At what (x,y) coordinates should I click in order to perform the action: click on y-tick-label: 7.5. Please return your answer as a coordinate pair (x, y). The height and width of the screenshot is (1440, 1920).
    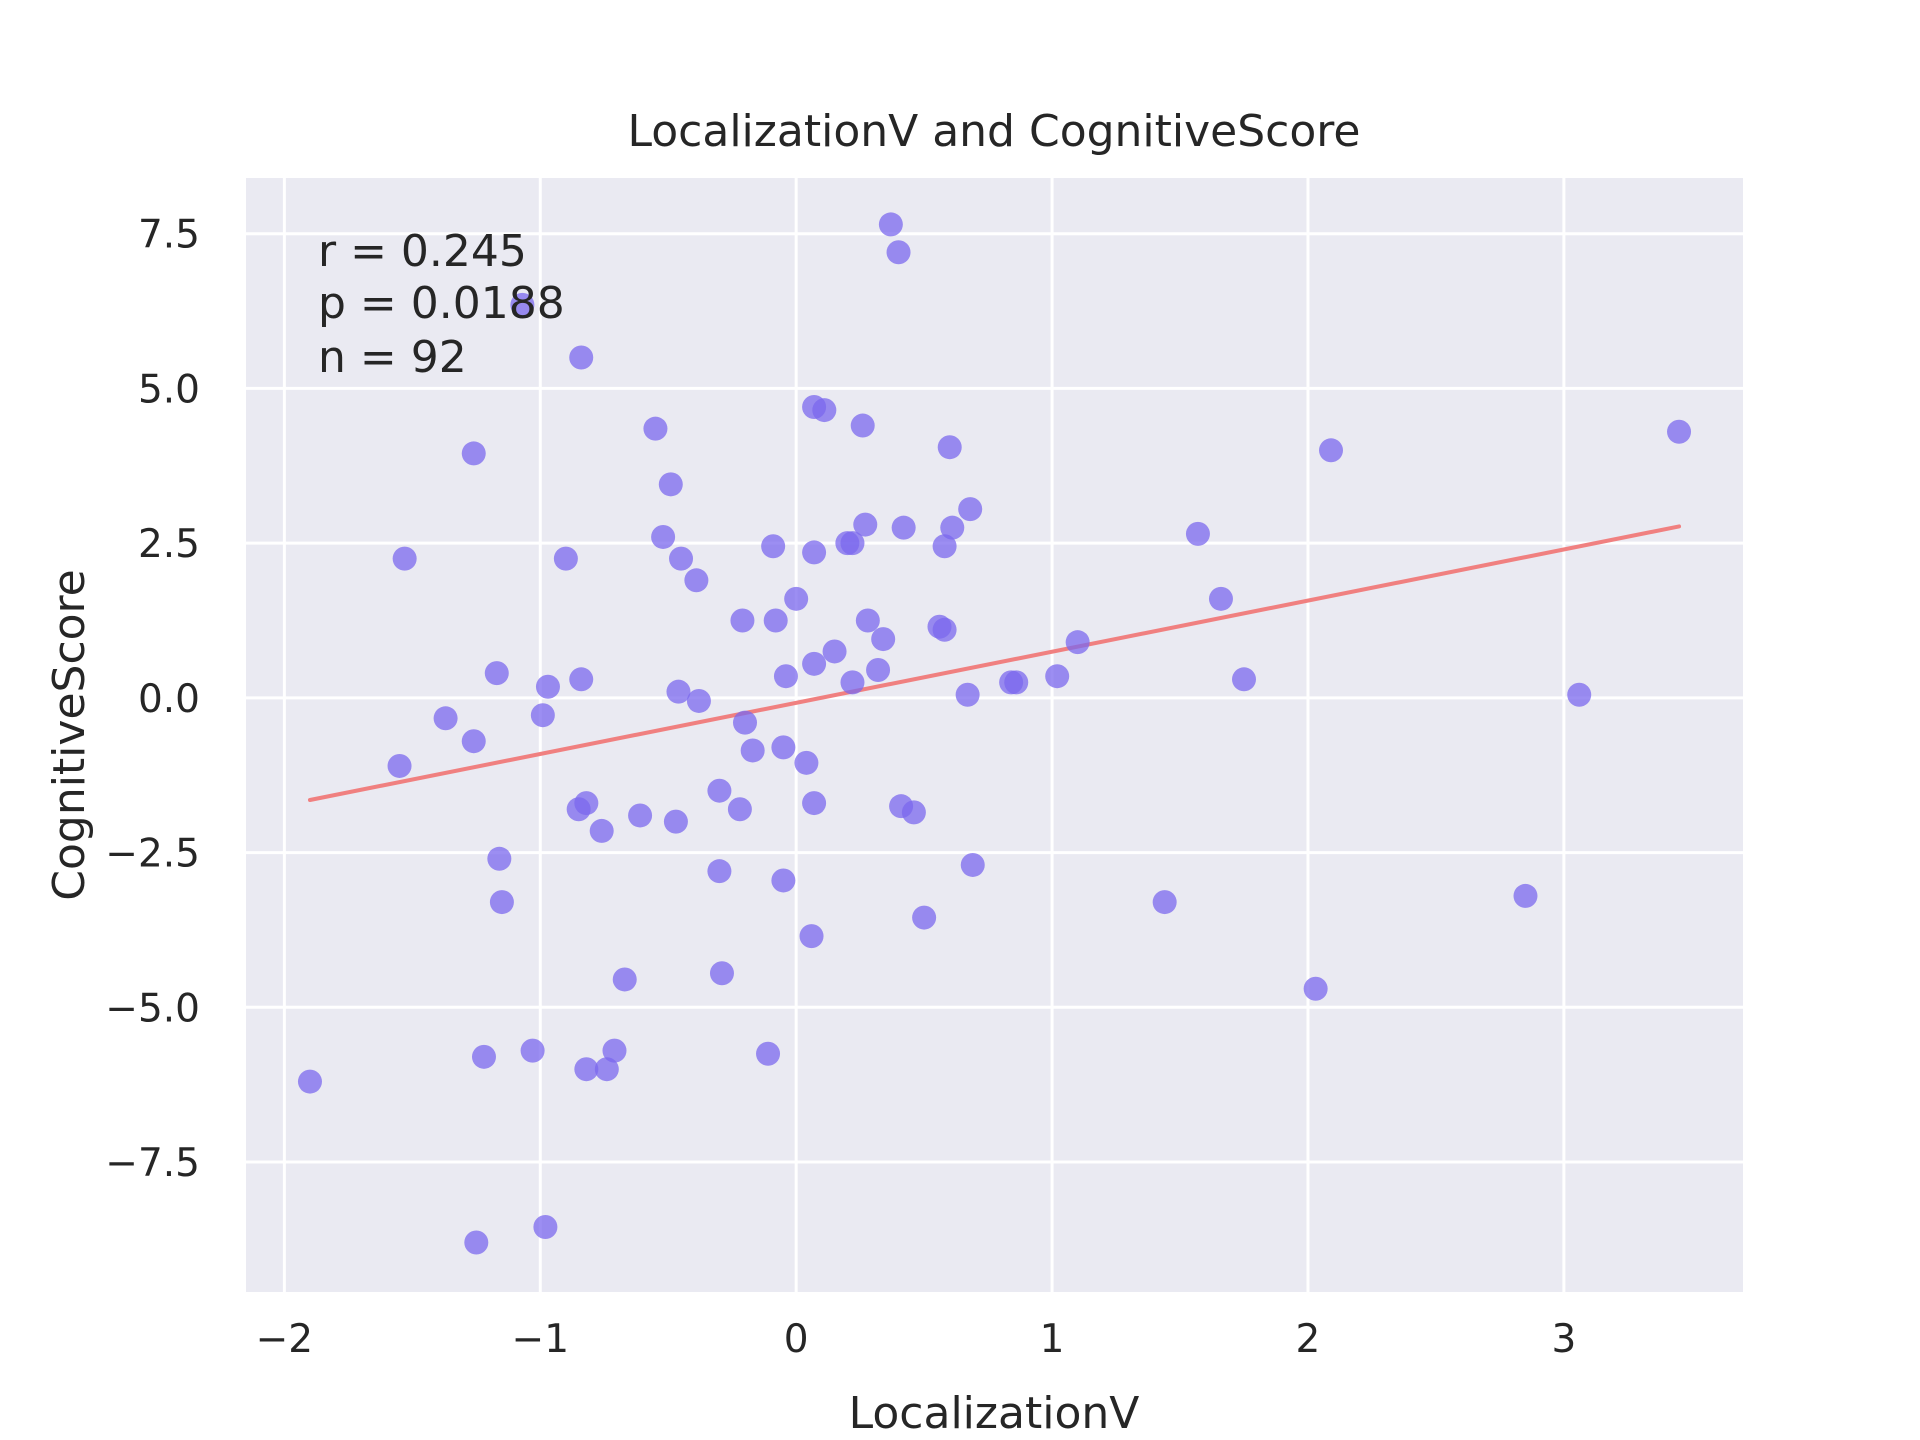
    Looking at the image, I should click on (169, 235).